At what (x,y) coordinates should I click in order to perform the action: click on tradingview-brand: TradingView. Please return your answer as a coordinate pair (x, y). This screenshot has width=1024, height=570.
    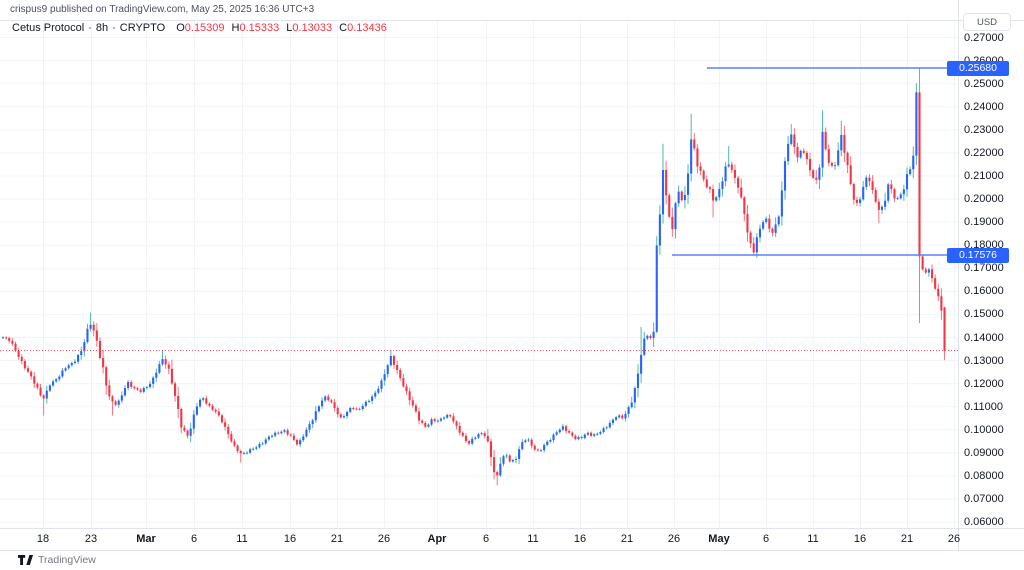
    Looking at the image, I should click on (67, 560).